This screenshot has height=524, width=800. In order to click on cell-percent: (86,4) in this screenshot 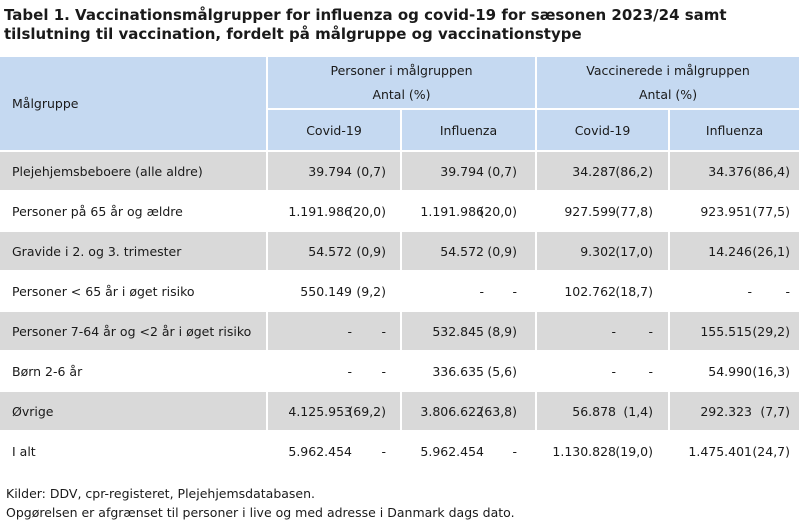, I will do `click(771, 171)`.